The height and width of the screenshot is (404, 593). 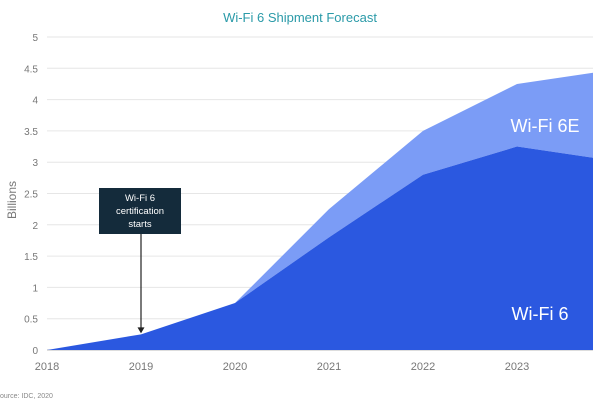 I want to click on series-labels: Wi-Fi 6 Wi-Fi 6E, so click(x=545, y=220).